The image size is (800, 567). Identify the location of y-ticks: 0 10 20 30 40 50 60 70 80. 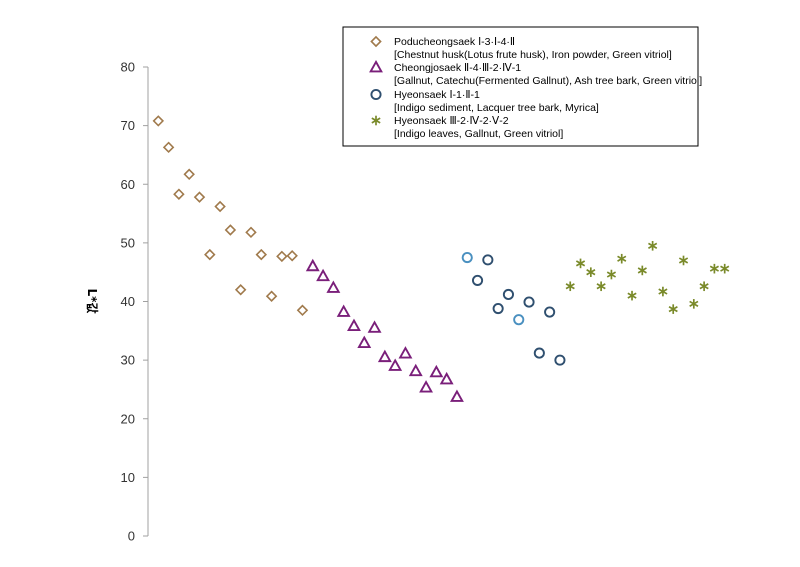
(134, 302).